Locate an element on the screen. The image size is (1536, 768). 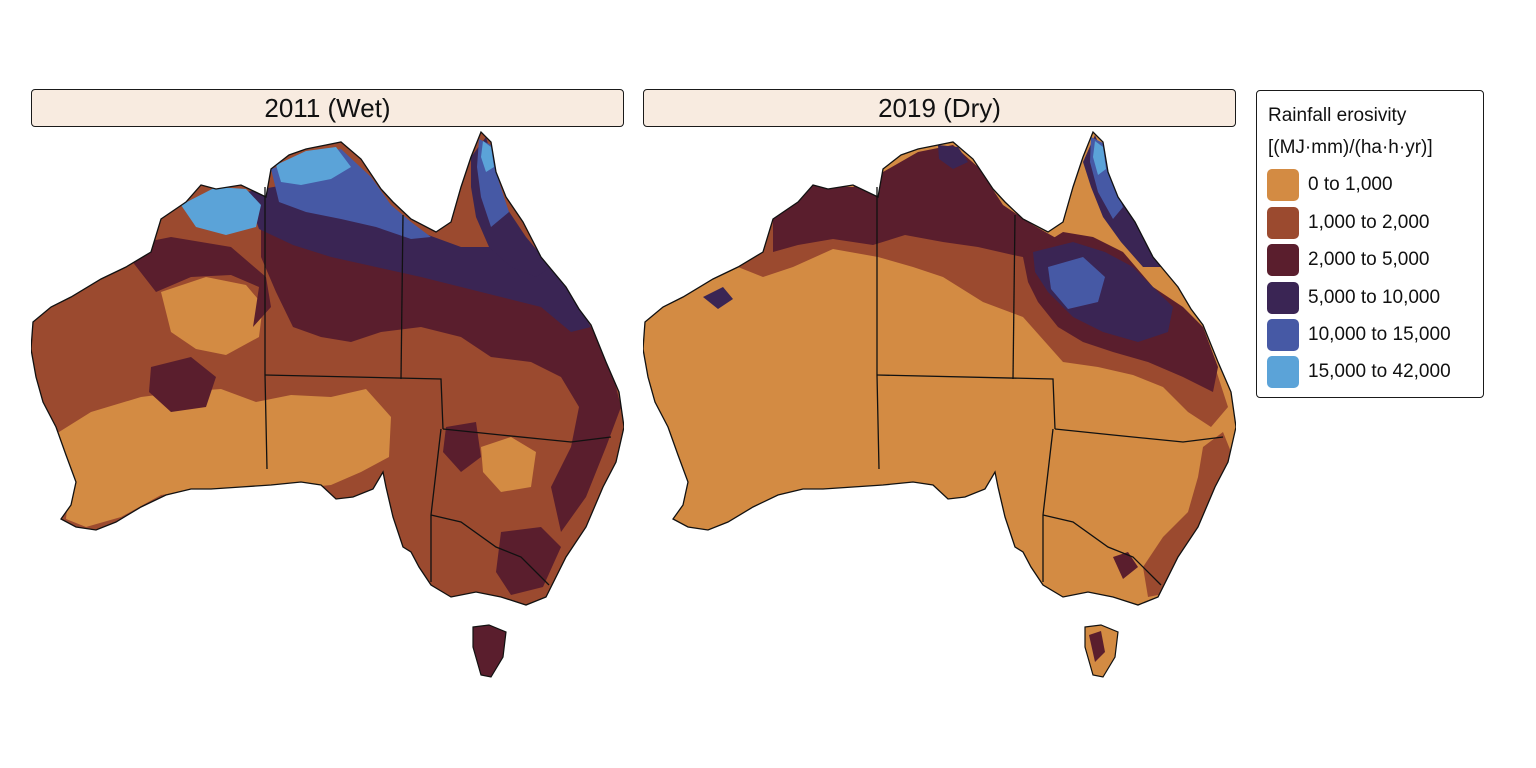
legend-item: 5,000 to 10,000 is located at coordinates (1353, 298).